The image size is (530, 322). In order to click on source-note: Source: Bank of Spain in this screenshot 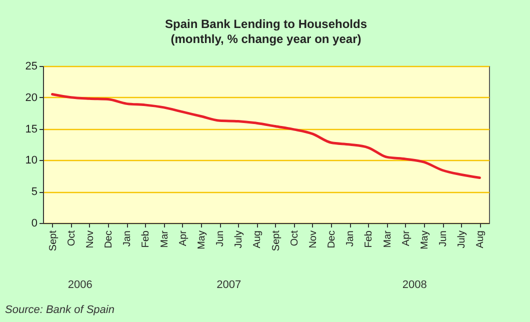, I will do `click(59, 310)`.